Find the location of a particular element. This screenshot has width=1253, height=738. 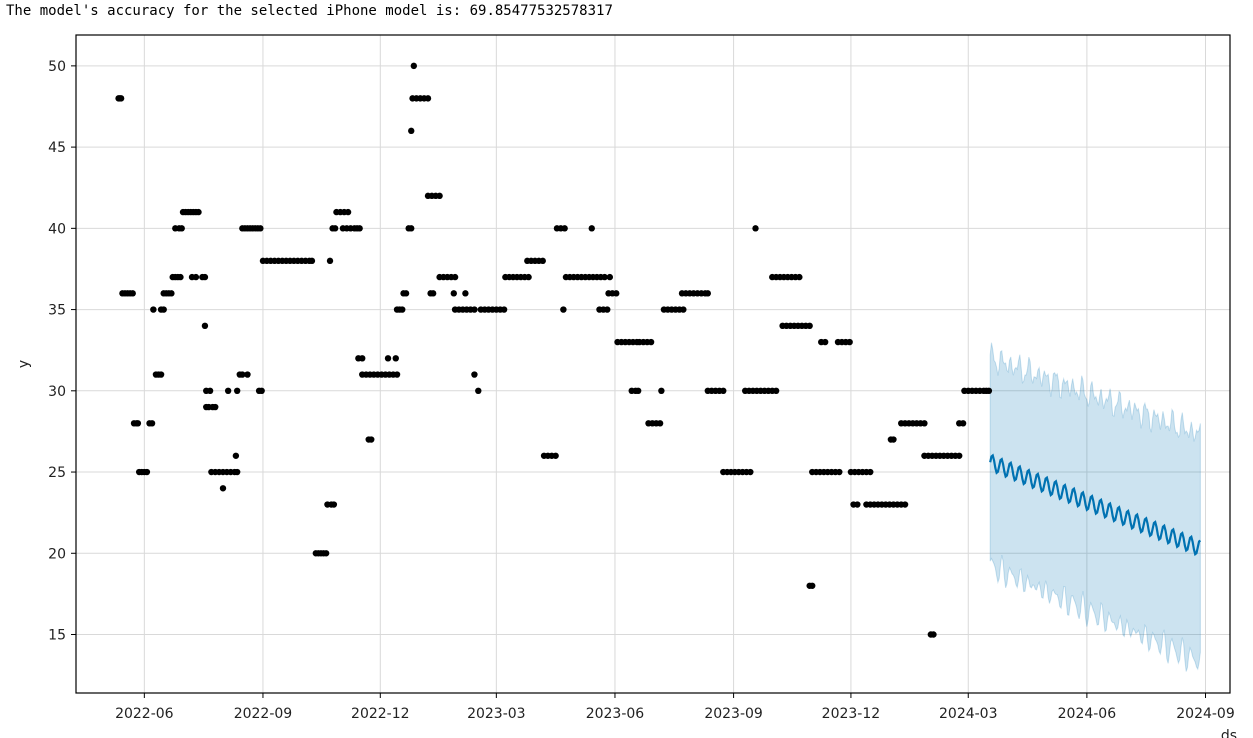

accuracy-value: 69.85477532578317 is located at coordinates (541, 11).